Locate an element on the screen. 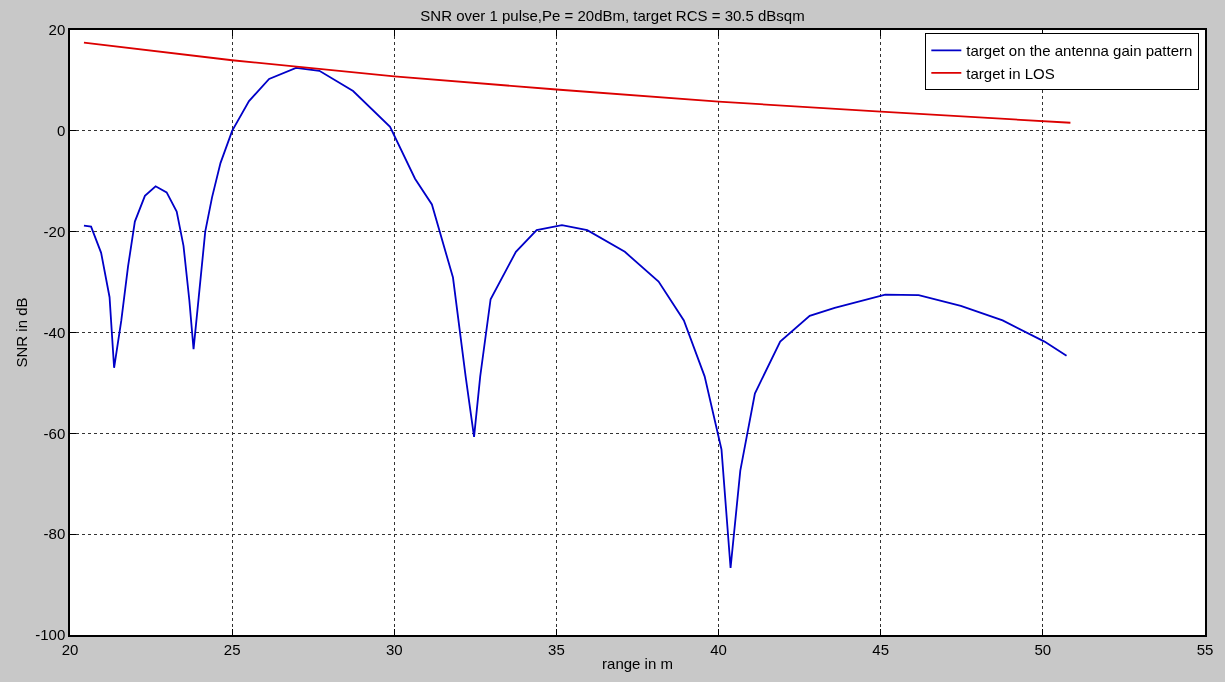  x-tick-label: 50 is located at coordinates (1043, 649).